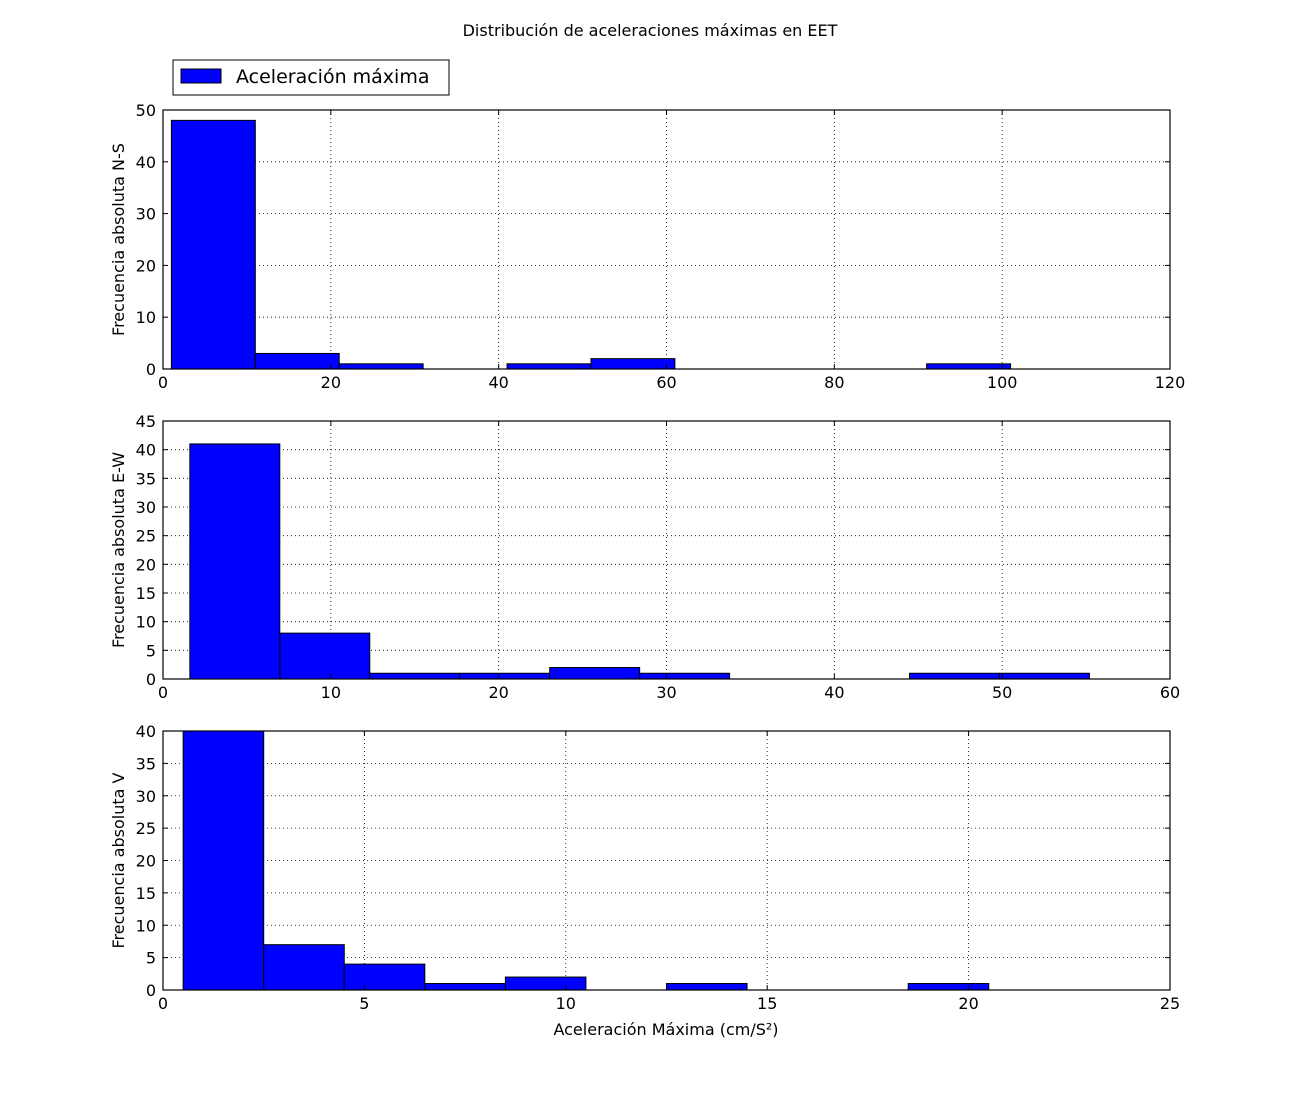  What do you see at coordinates (118, 239) in the screenshot?
I see `y-axis-label: Frecuencia absoluta N-S` at bounding box center [118, 239].